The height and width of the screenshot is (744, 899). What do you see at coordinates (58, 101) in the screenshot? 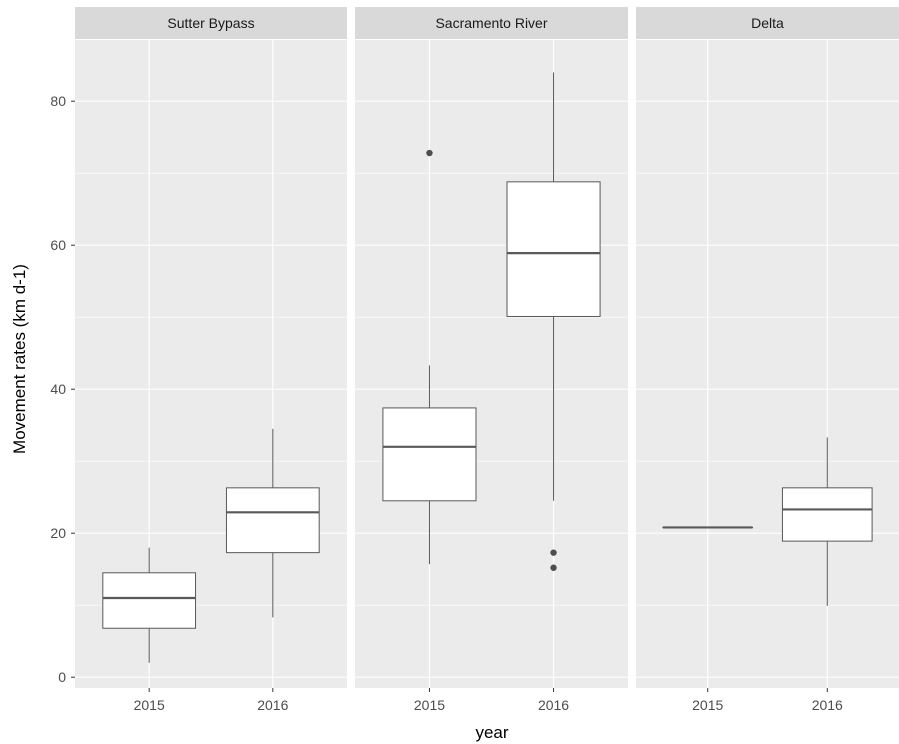
I see `y-tick-label: 80` at bounding box center [58, 101].